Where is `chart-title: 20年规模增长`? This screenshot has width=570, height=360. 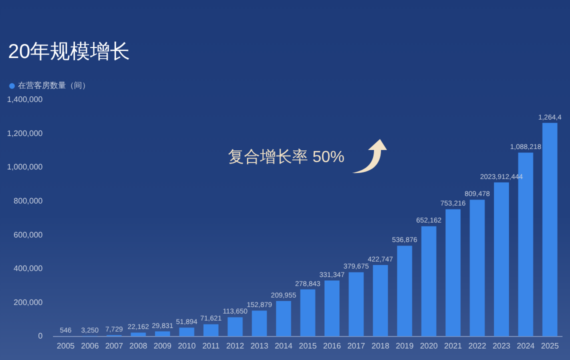
chart-title: 20年规模增长 is located at coordinates (69, 52).